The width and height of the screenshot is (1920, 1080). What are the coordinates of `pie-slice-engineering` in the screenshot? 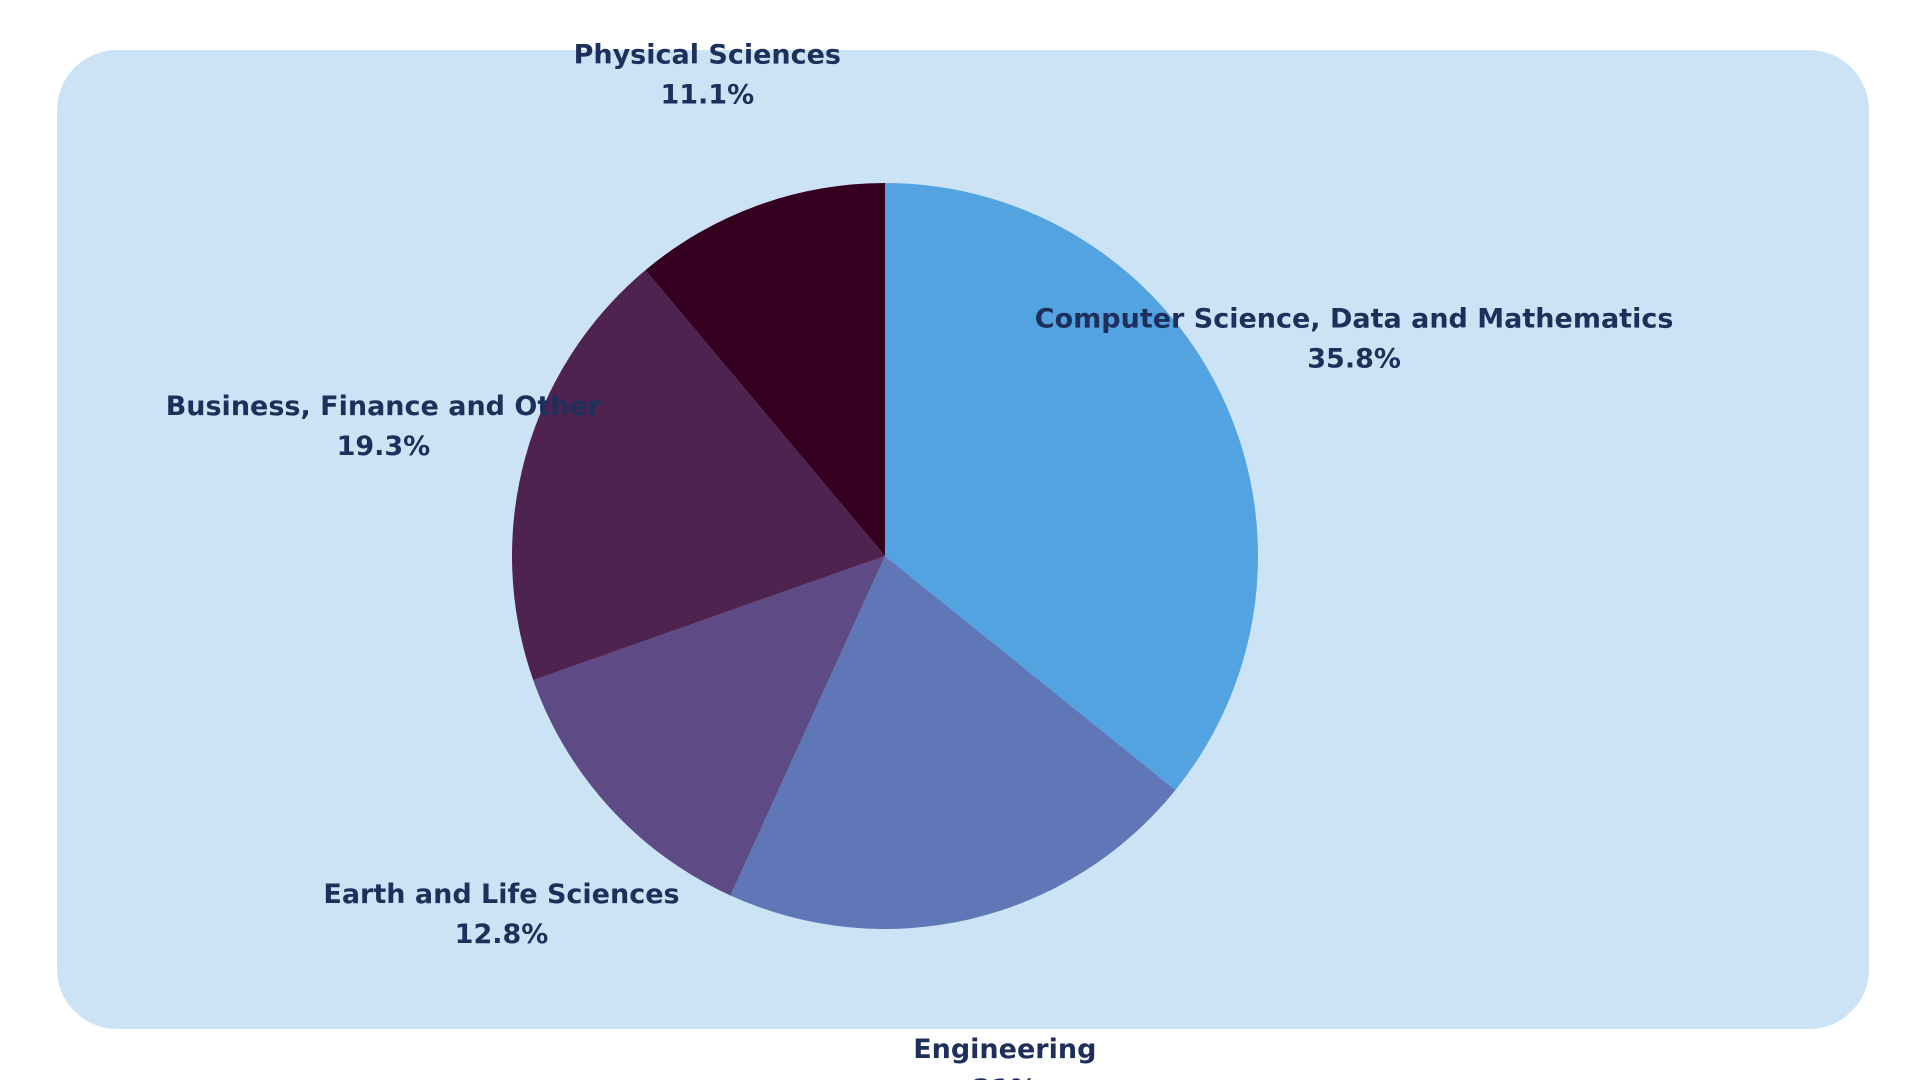 It's located at (953, 743).